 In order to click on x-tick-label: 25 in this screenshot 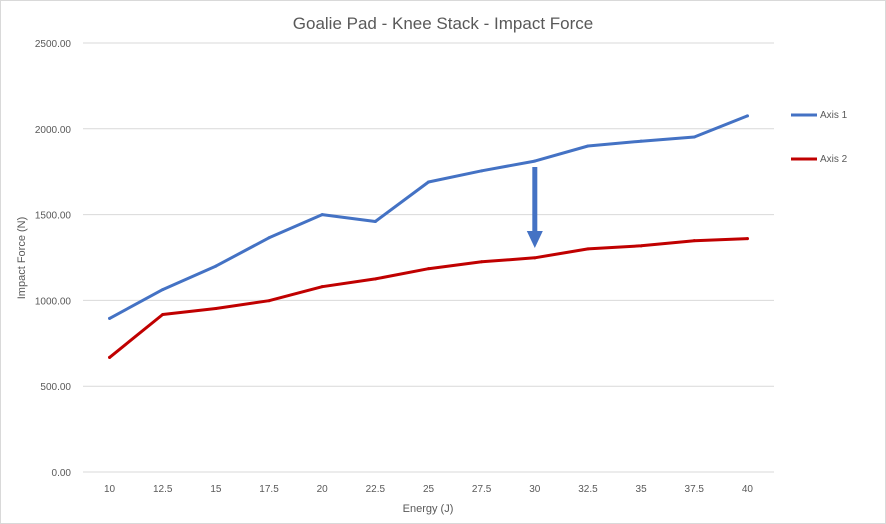, I will do `click(429, 489)`.